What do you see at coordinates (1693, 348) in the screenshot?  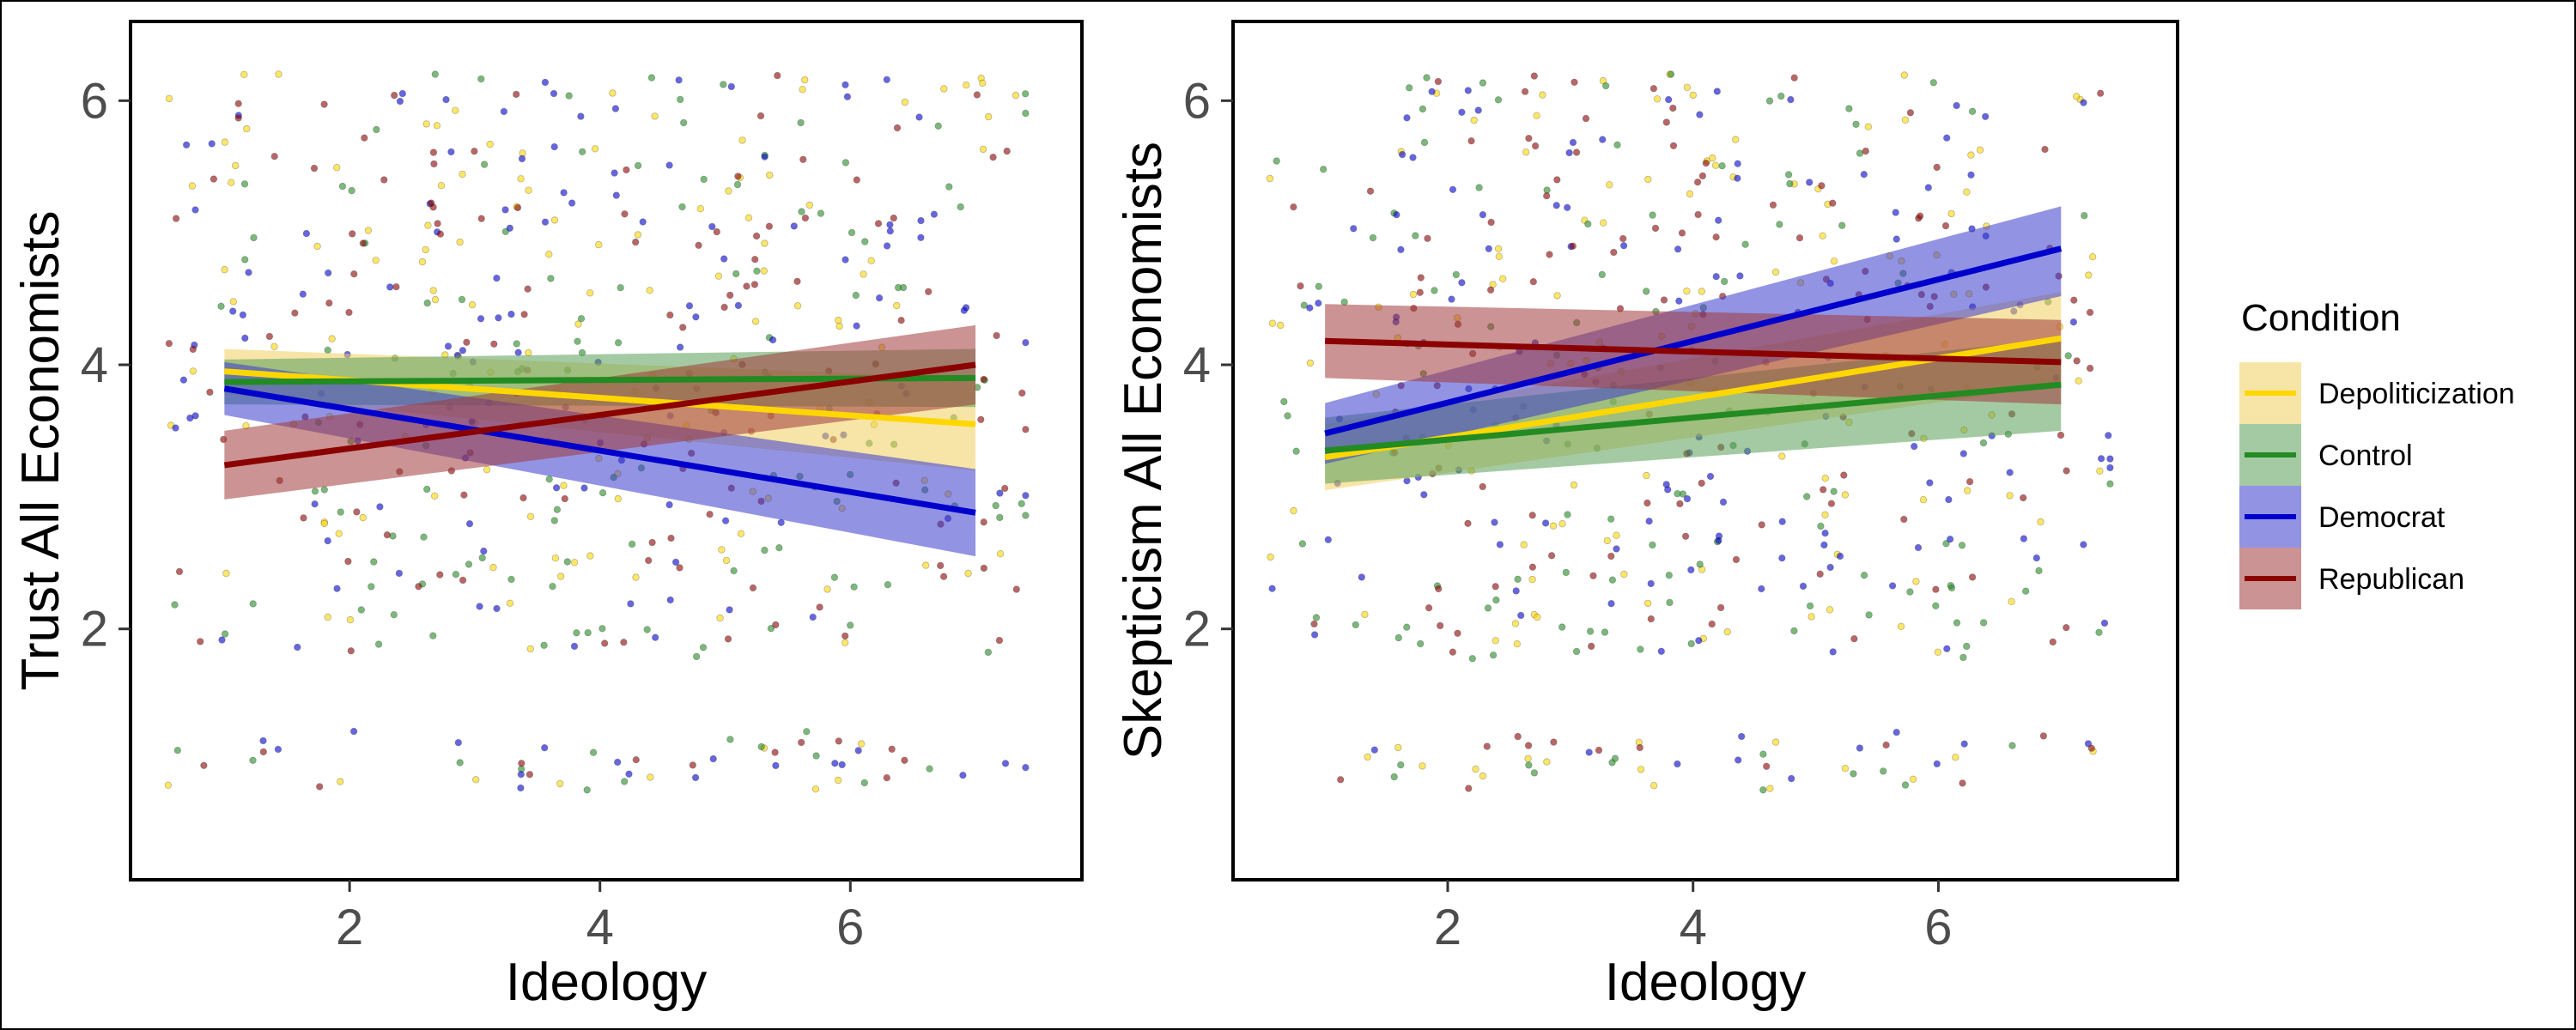 I see `confidence-bands-skepticism` at bounding box center [1693, 348].